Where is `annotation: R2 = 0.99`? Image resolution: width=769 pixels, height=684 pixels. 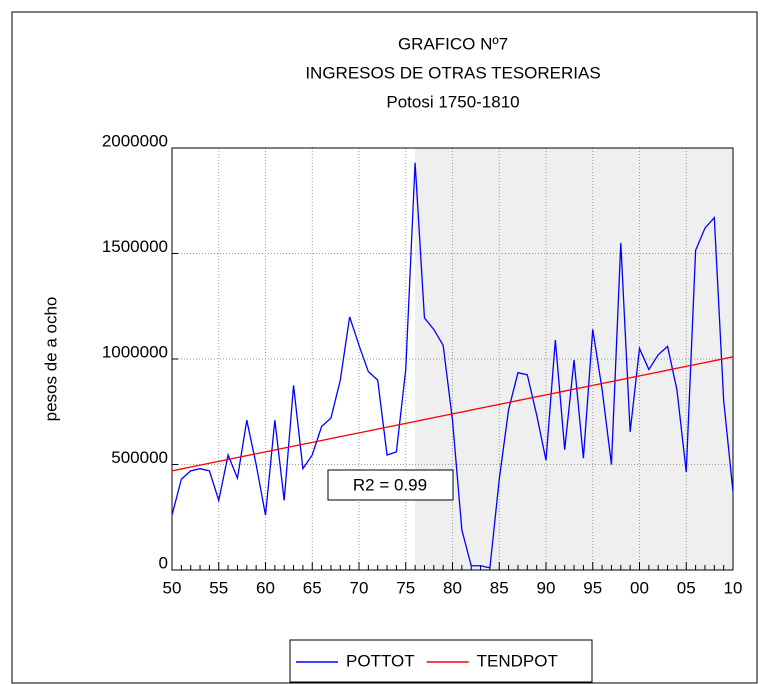 annotation: R2 = 0.99 is located at coordinates (390, 484).